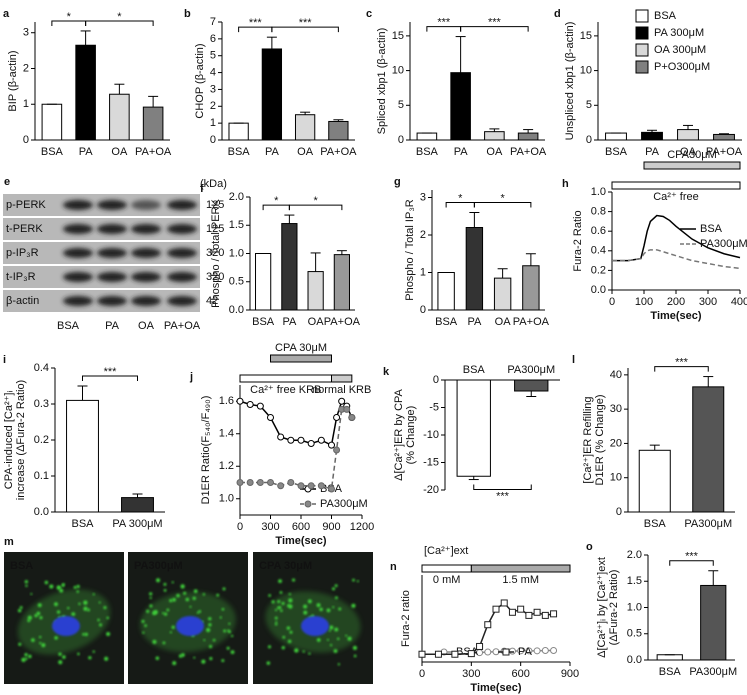  Describe the element at coordinates (411, 435) in the screenshot. I see `y-axis-label: (% Change)` at that location.